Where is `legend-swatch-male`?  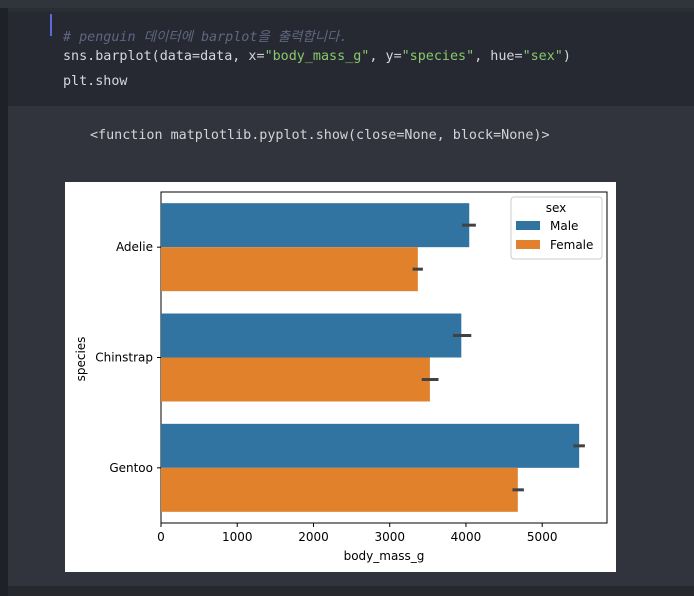
legend-swatch-male is located at coordinates (528, 225).